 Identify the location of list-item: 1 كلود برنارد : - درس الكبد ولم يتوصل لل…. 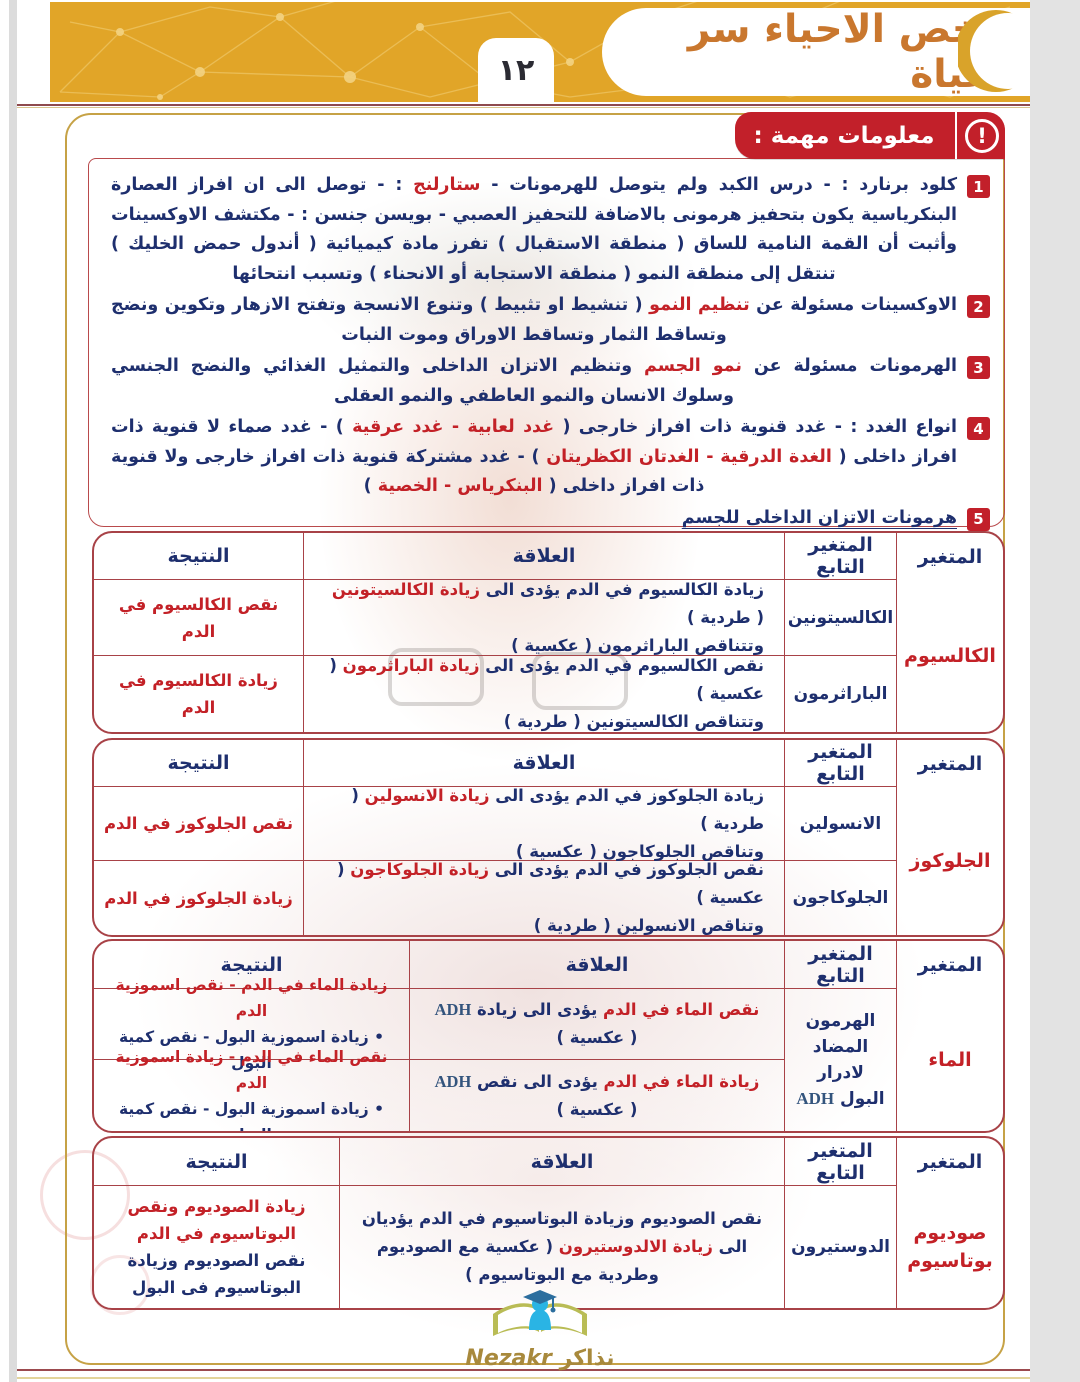
(550, 230).